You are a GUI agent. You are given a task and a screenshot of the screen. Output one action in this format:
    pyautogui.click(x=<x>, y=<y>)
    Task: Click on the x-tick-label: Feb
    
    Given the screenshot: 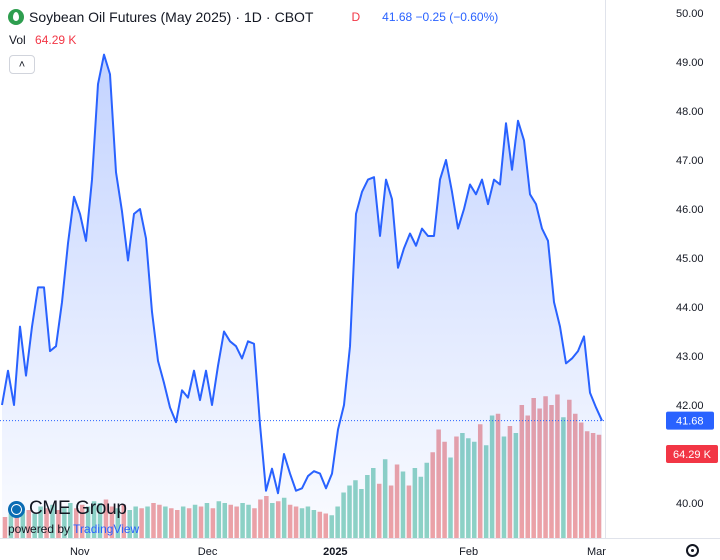 What is the action you would take?
    pyautogui.click(x=468, y=552)
    